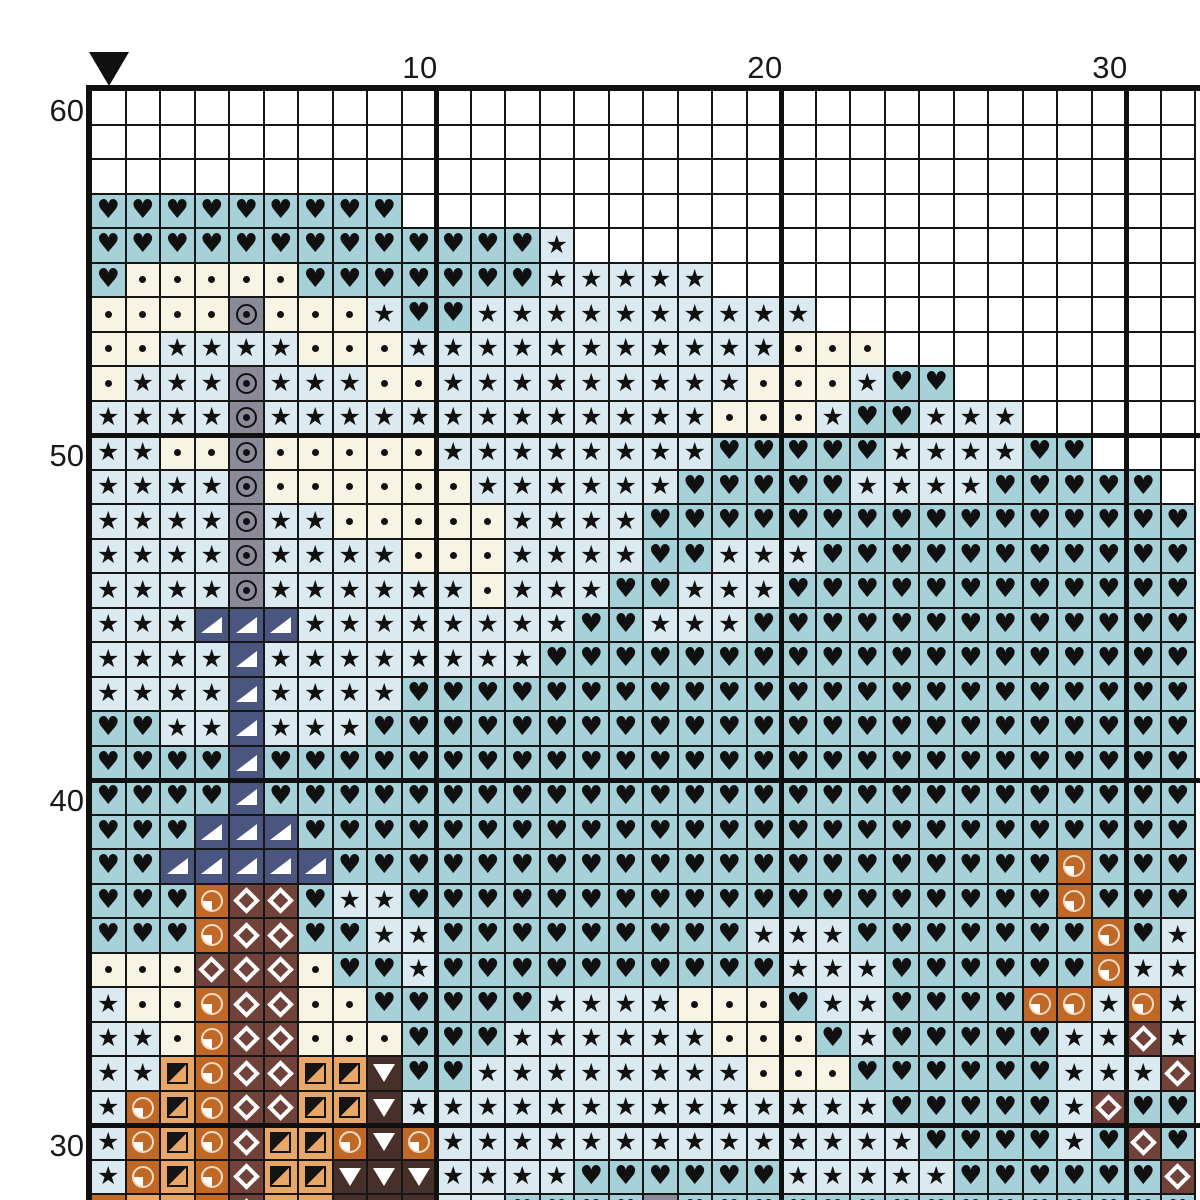 Image resolution: width=1200 pixels, height=1200 pixels. What do you see at coordinates (246, 1142) in the screenshot?
I see `diamond-symbol-icon` at bounding box center [246, 1142].